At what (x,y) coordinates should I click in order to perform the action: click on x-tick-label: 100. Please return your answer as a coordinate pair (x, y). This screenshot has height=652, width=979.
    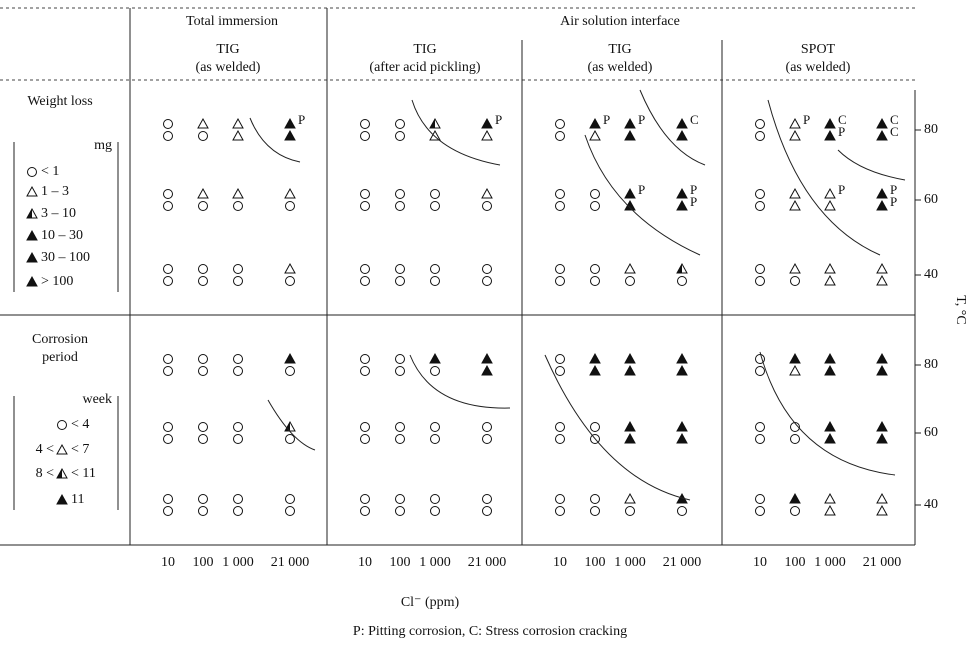
    Looking at the image, I should click on (203, 562).